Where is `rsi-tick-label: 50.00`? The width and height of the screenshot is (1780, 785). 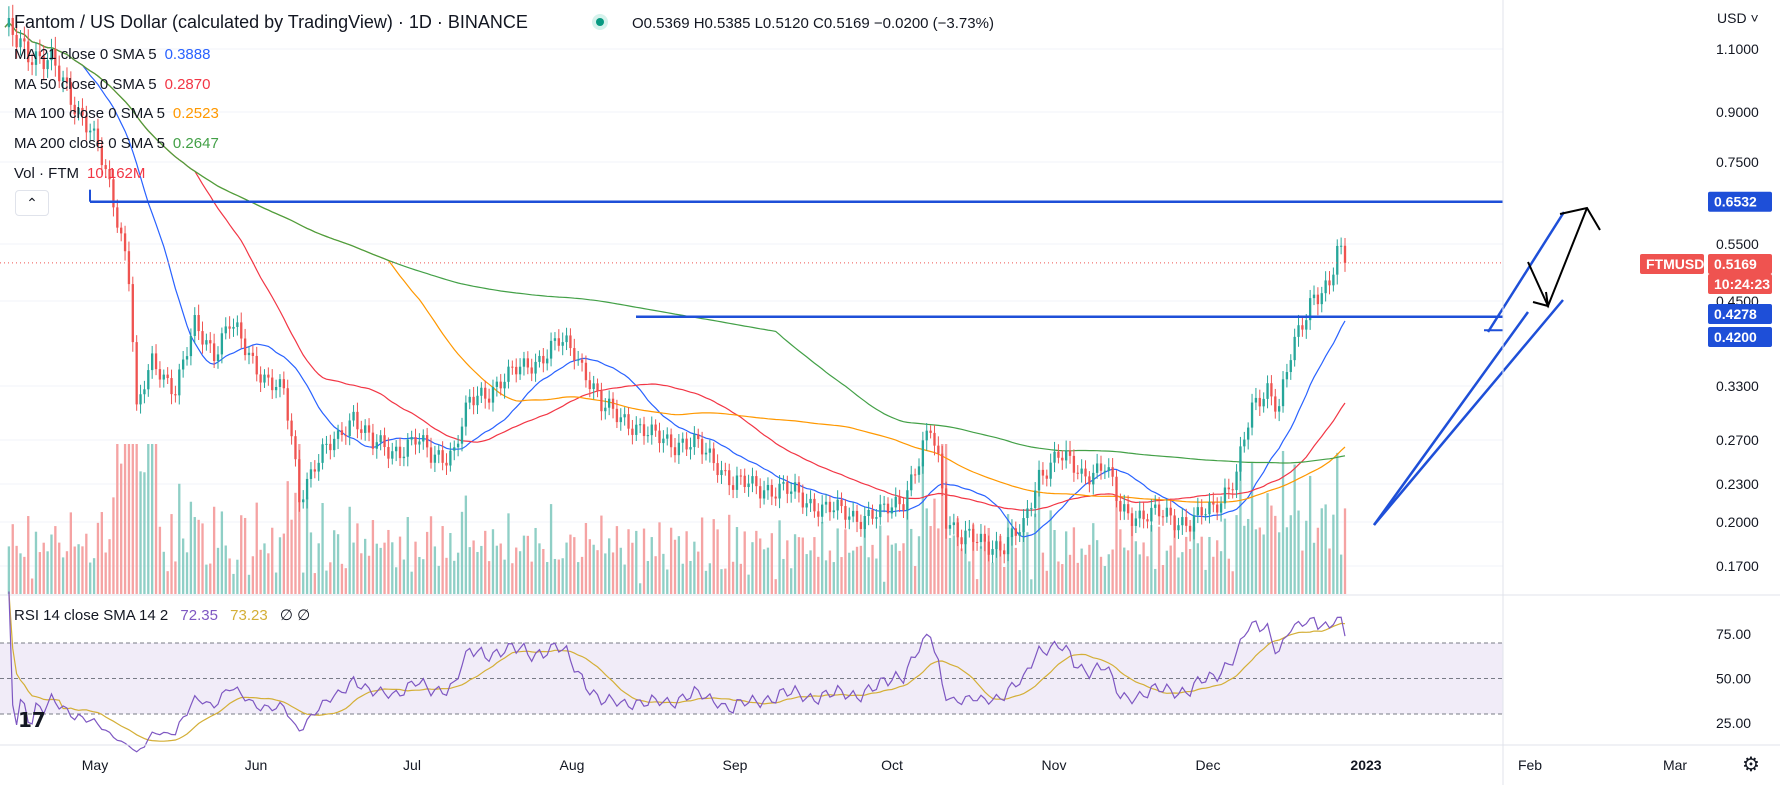
rsi-tick-label: 50.00 is located at coordinates (1733, 679).